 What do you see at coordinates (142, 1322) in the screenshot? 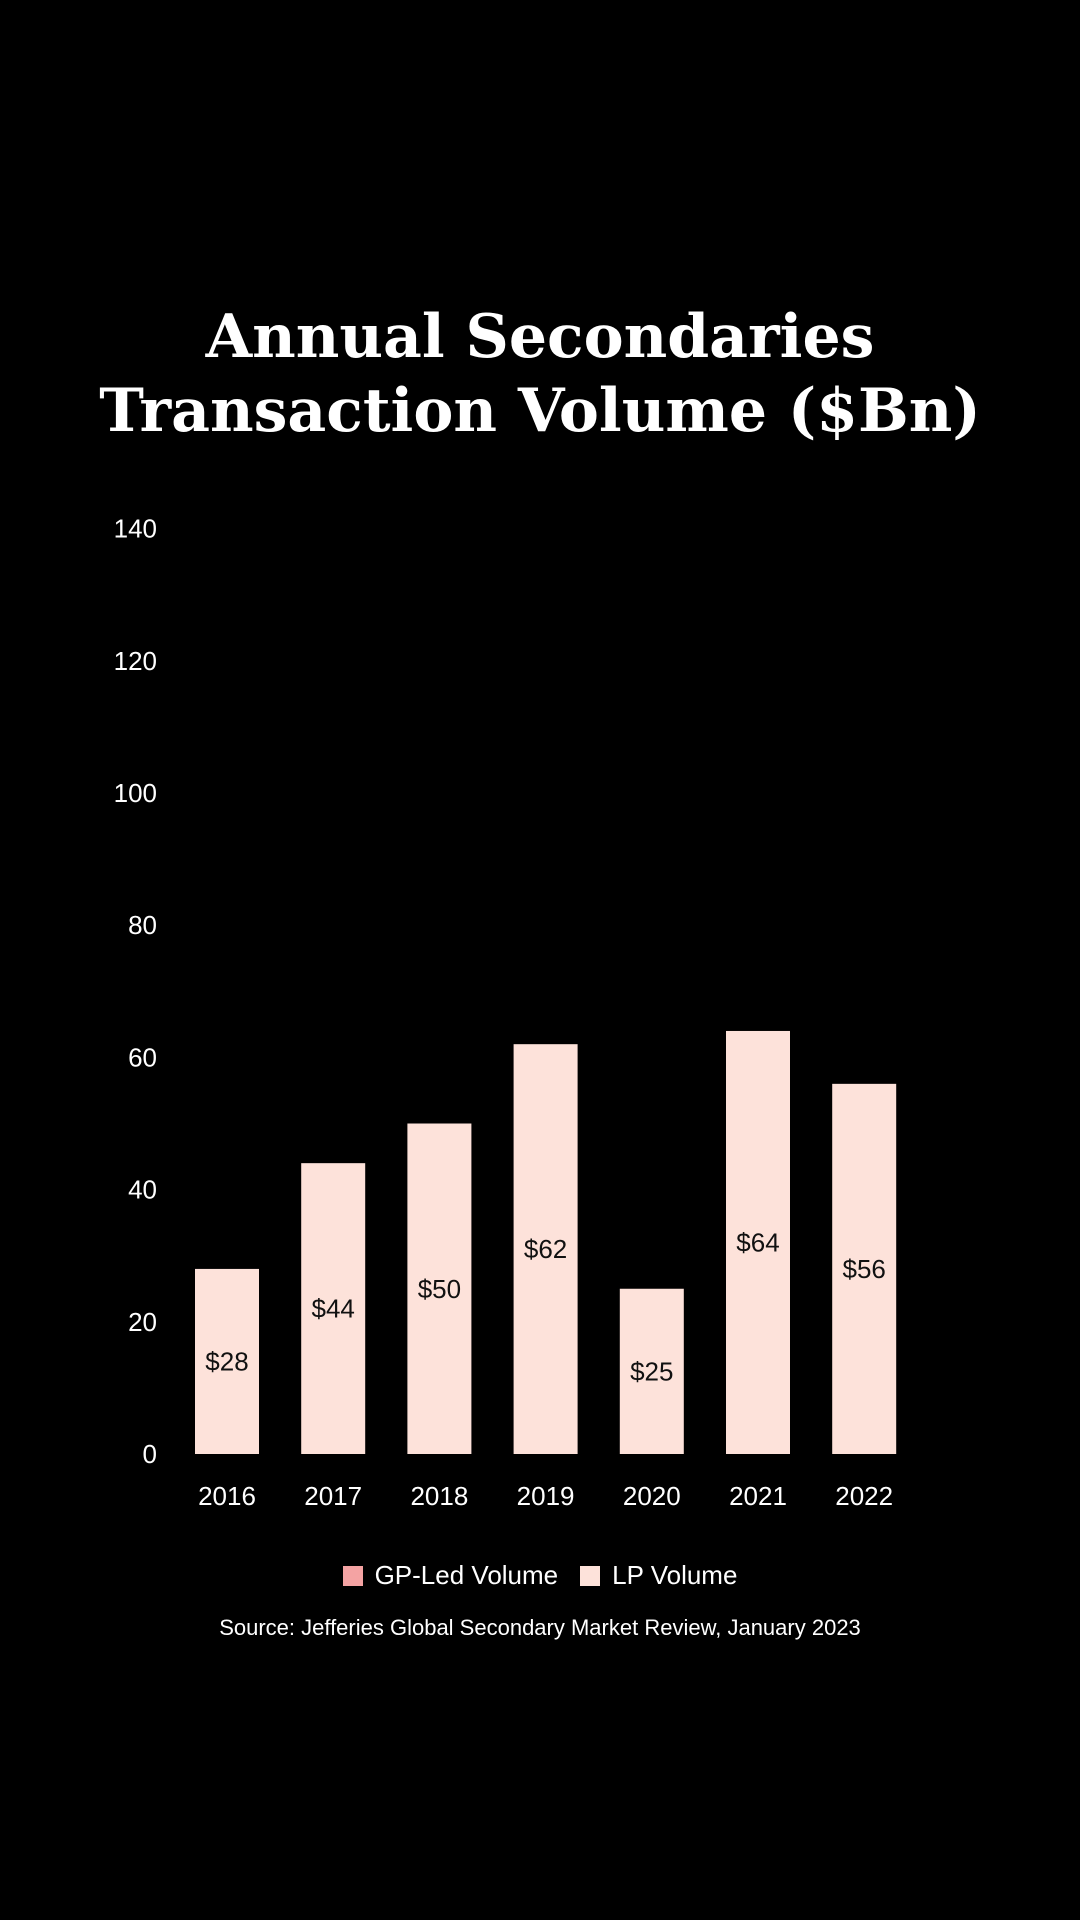
I see `y-tick-label: 20` at bounding box center [142, 1322].